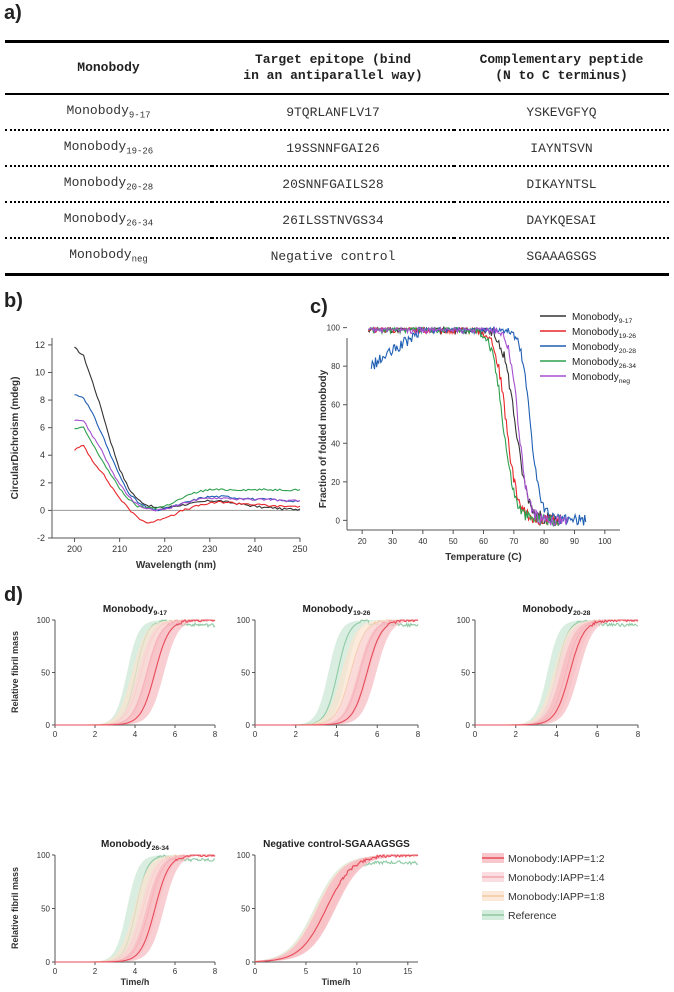 The image size is (674, 992). What do you see at coordinates (601, 378) in the screenshot?
I see `c-legend-label: Monobodyneg` at bounding box center [601, 378].